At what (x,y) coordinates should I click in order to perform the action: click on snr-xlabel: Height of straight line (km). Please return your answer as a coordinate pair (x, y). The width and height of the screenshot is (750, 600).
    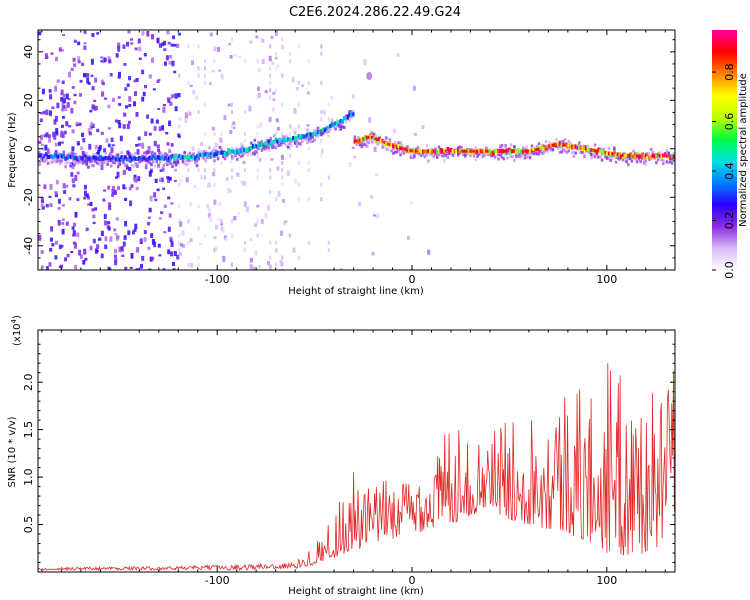
    Looking at the image, I should click on (356, 591).